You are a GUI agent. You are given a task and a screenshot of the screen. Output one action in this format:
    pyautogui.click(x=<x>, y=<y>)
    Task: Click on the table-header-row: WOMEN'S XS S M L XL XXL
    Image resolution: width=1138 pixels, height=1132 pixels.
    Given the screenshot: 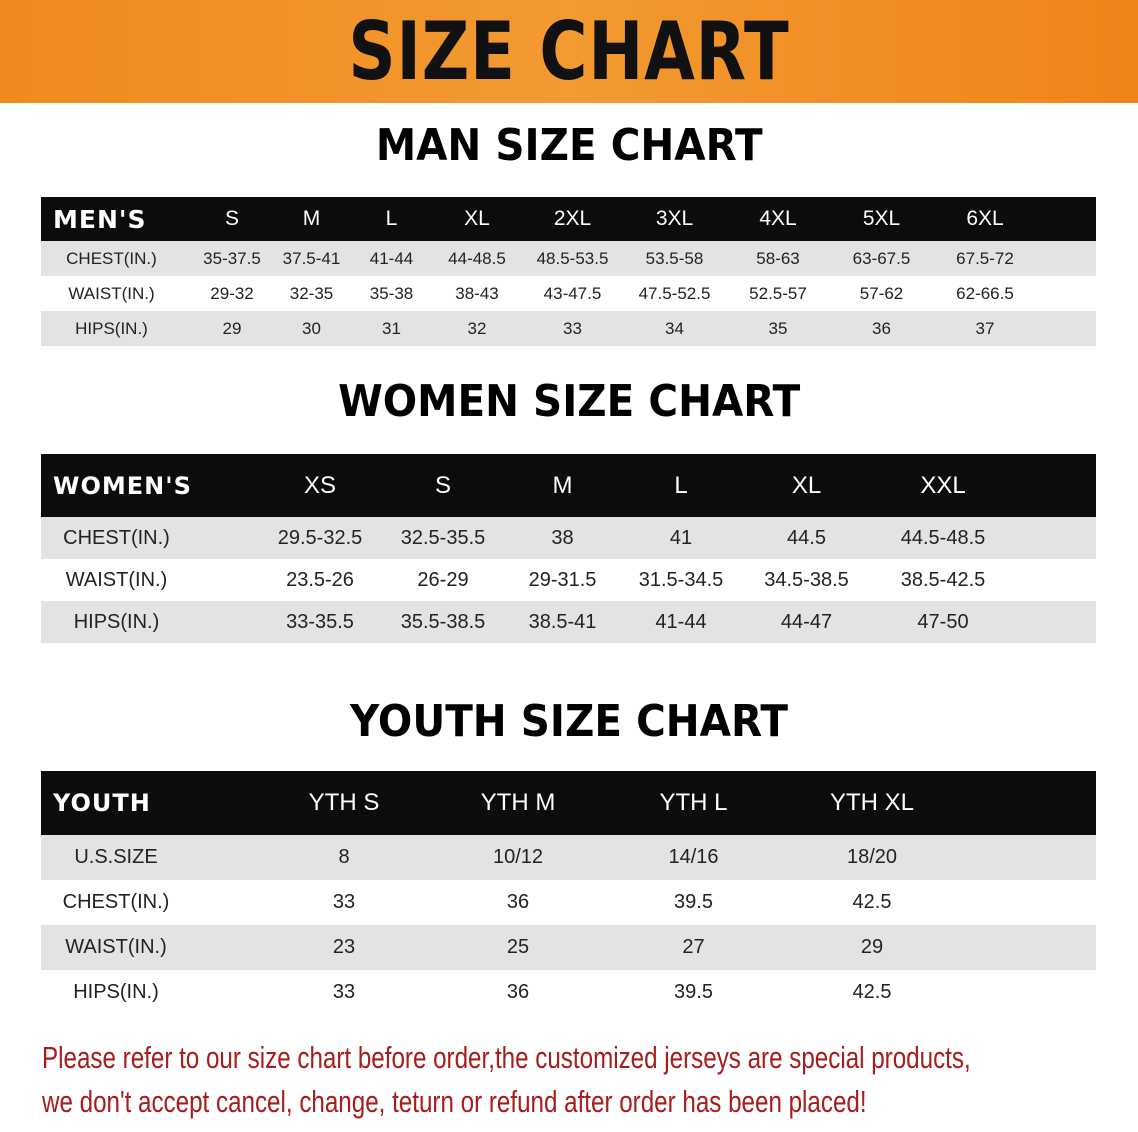 What is the action you would take?
    pyautogui.click(x=568, y=485)
    